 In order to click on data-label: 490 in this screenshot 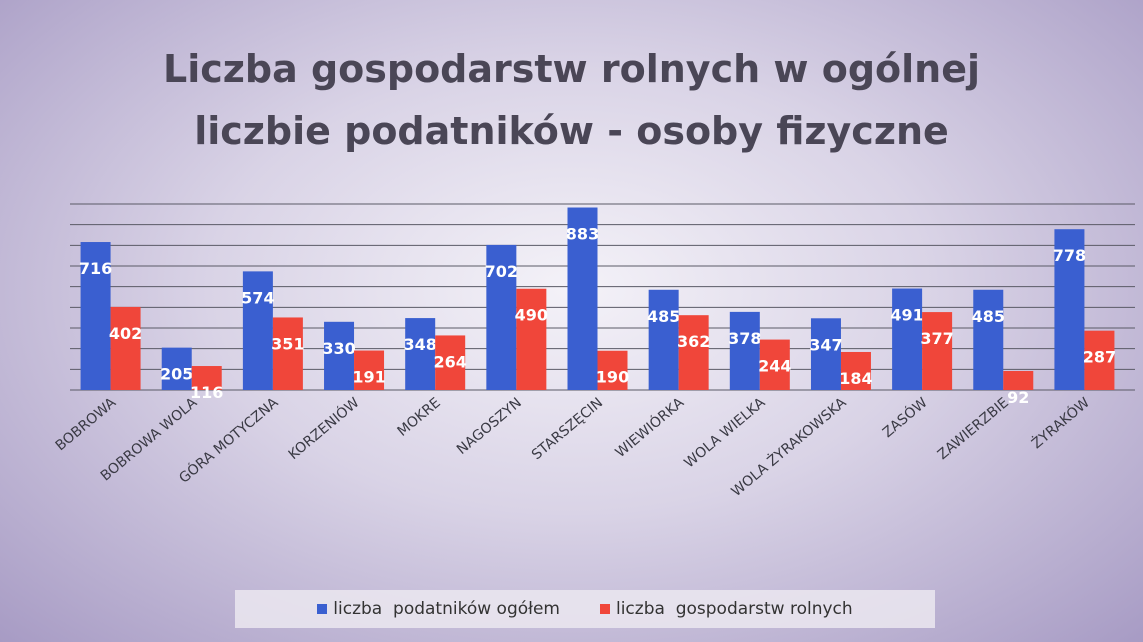, I will do `click(531, 315)`.